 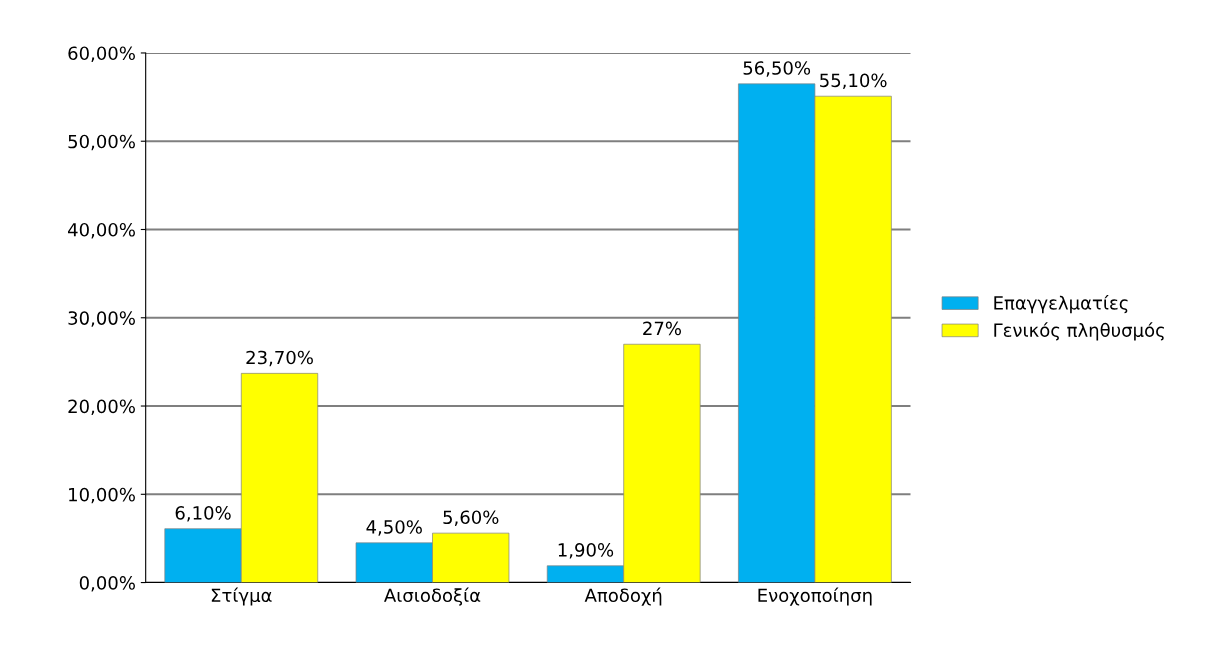 What do you see at coordinates (815, 596) in the screenshot?
I see `x-tick-label: Ενοχοποίηση` at bounding box center [815, 596].